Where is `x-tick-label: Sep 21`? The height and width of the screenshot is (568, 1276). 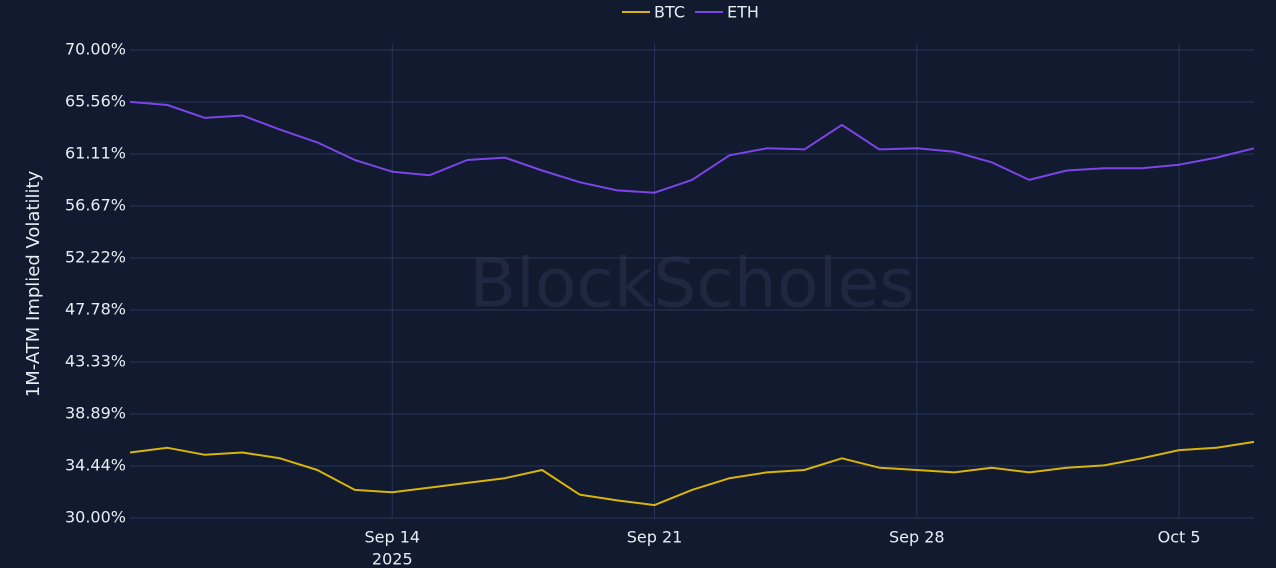 x-tick-label: Sep 21 is located at coordinates (655, 537).